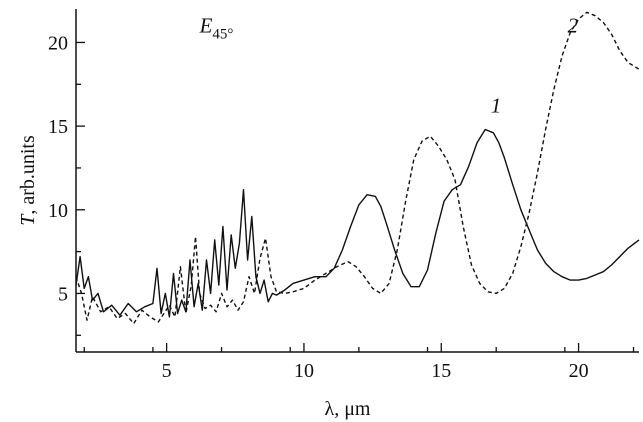  What do you see at coordinates (304, 371) in the screenshot?
I see `x-tick-label-10: 10` at bounding box center [304, 371].